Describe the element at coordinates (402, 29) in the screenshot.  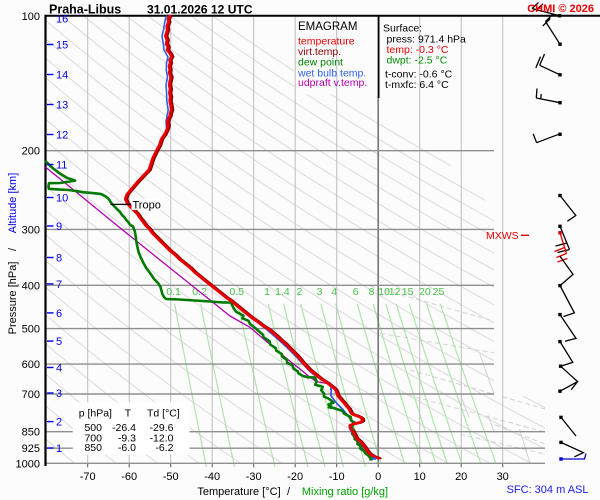
I see `svg-text: Surface:` at that location.